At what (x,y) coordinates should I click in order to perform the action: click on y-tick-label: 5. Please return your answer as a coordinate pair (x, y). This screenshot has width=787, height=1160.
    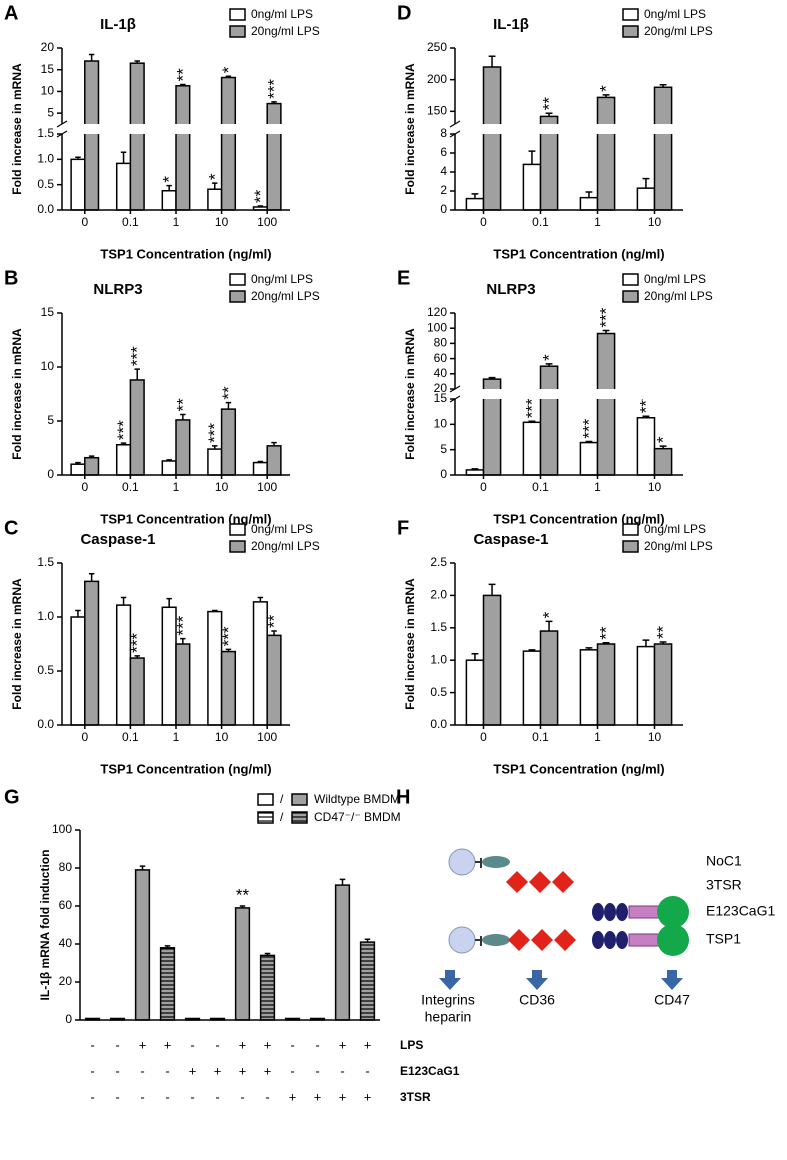
    Looking at the image, I should click on (443, 449).